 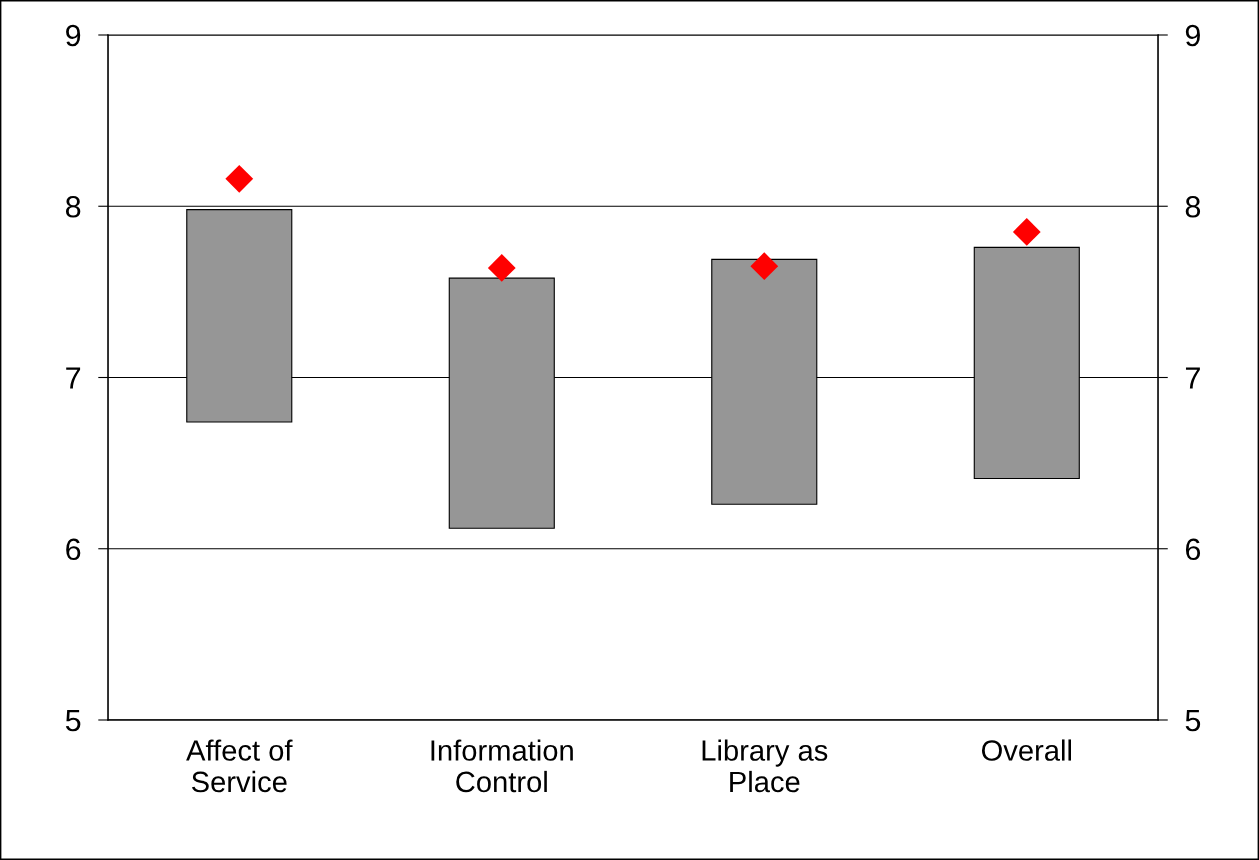 What do you see at coordinates (502, 766) in the screenshot?
I see `x-tick-label: Information Control` at bounding box center [502, 766].